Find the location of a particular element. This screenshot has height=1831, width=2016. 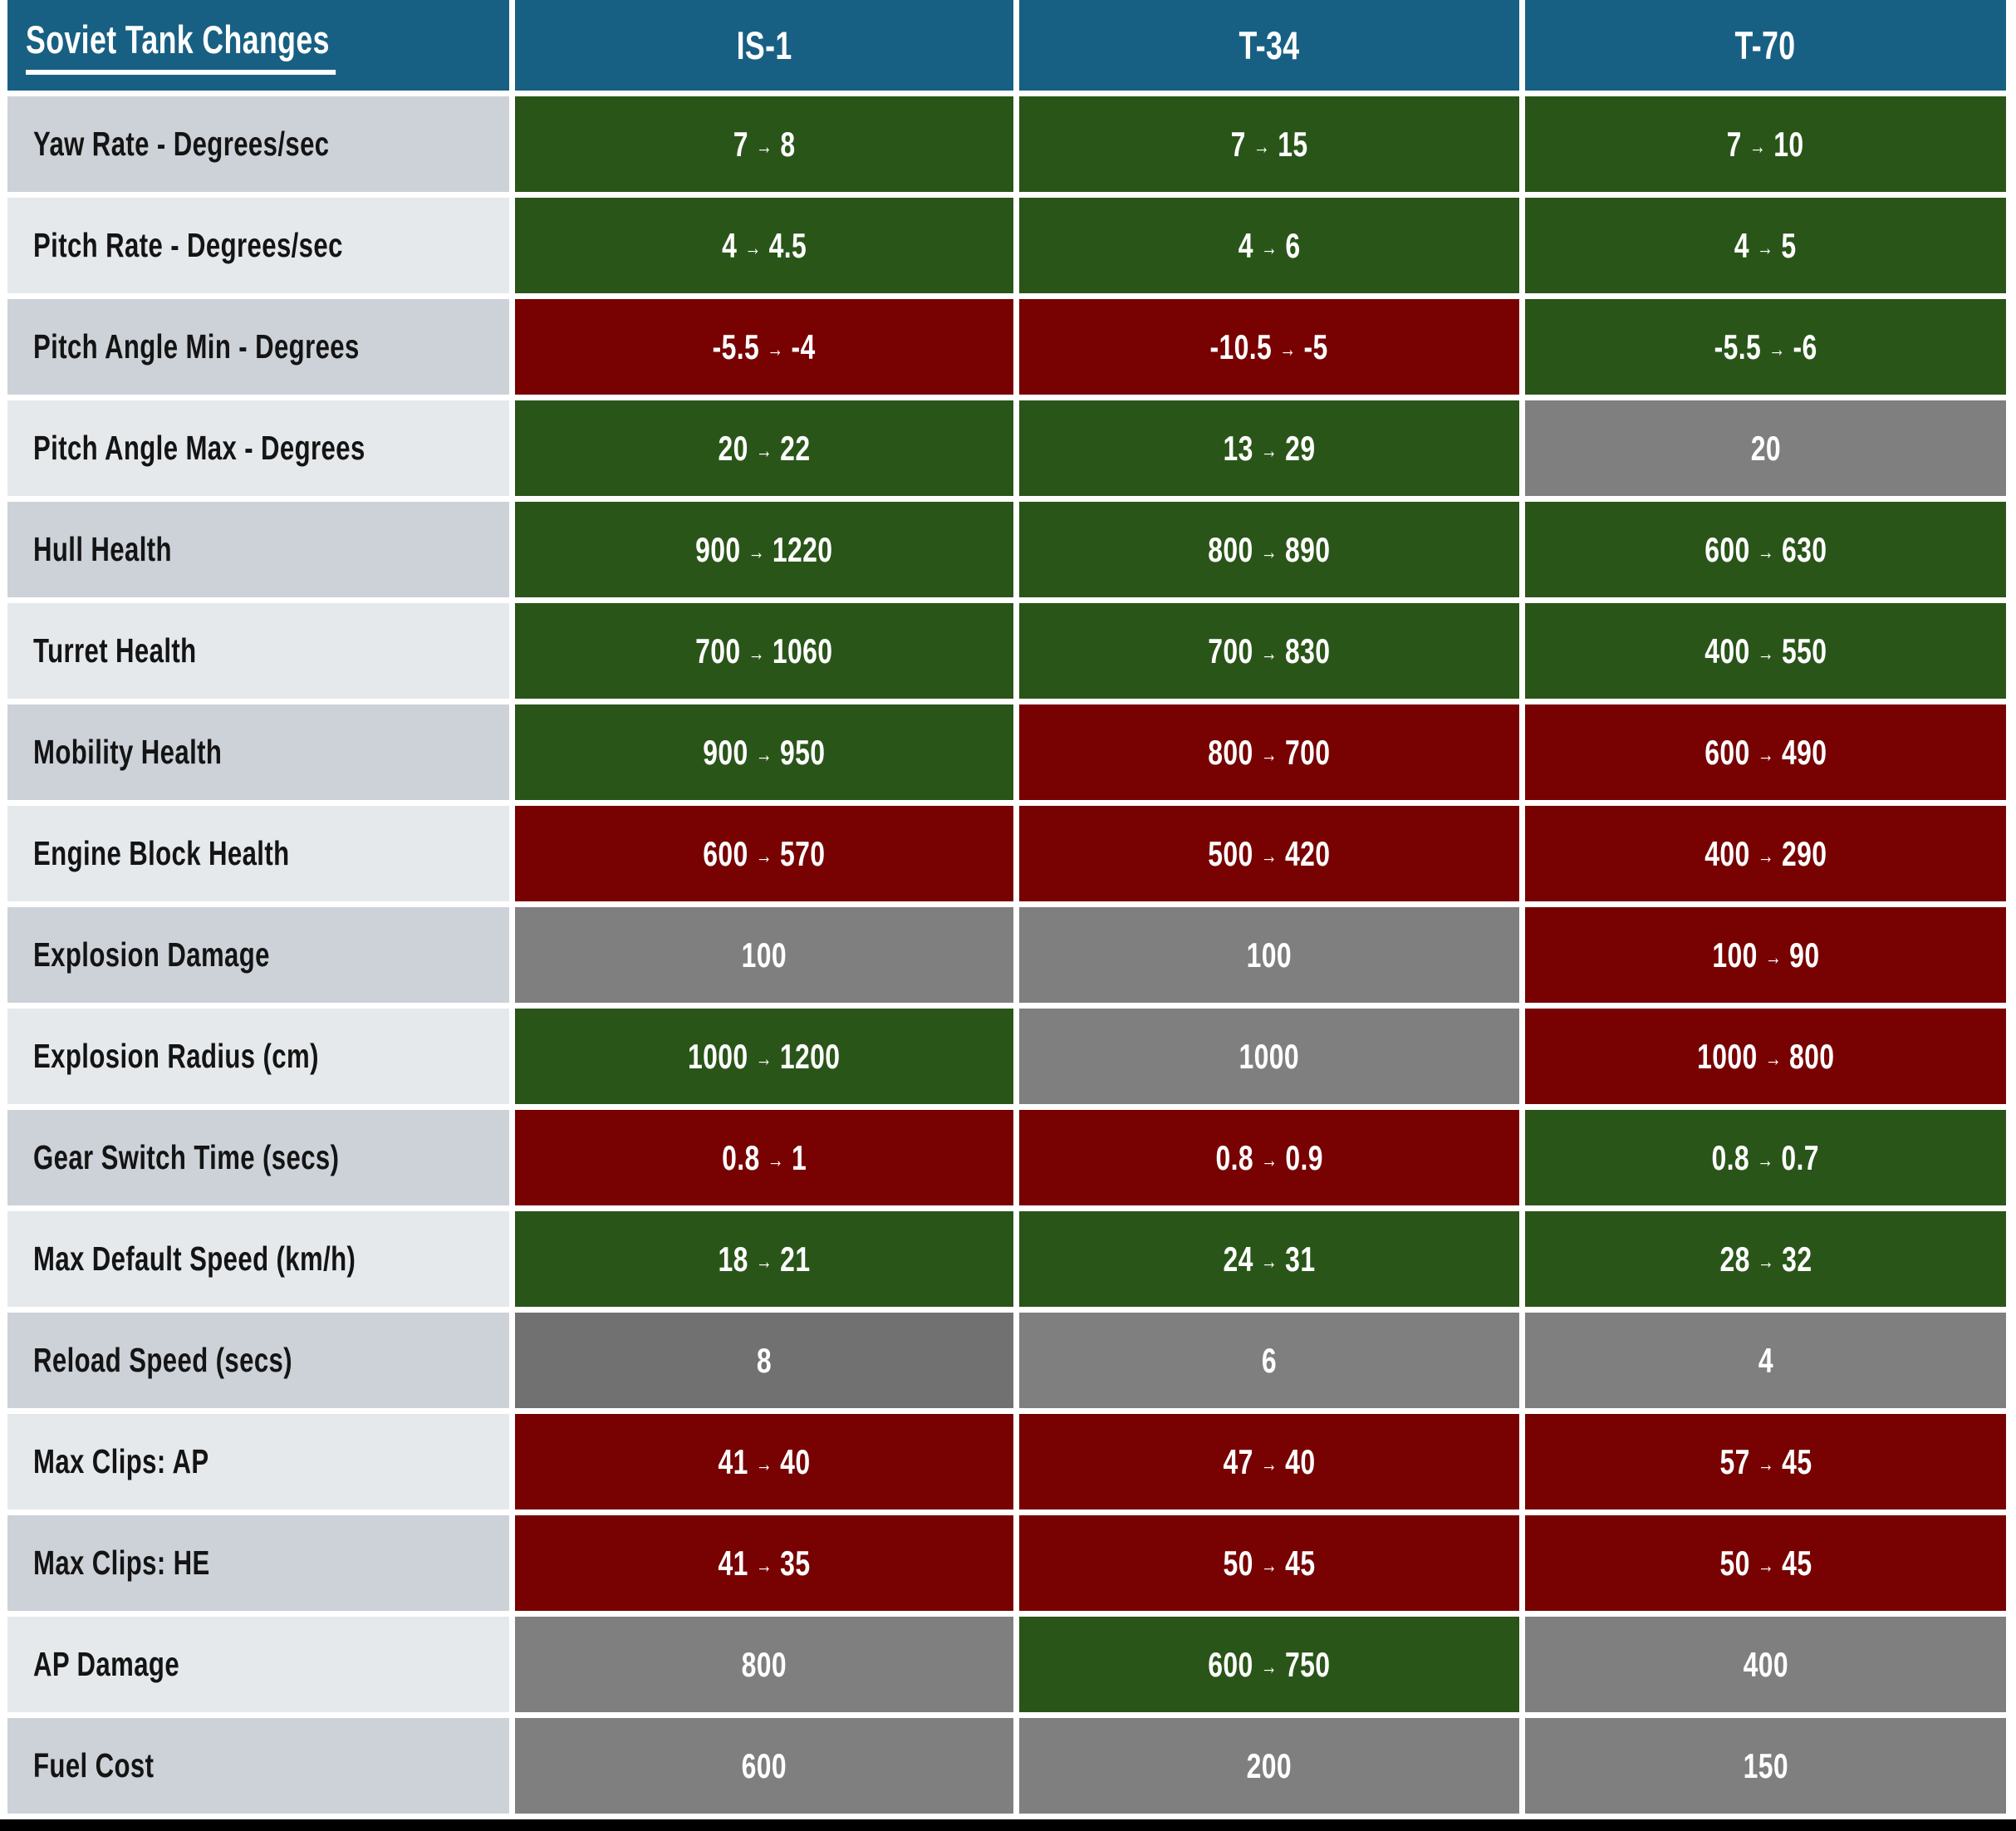

stat-value: 18 → 21 is located at coordinates (764, 1259).